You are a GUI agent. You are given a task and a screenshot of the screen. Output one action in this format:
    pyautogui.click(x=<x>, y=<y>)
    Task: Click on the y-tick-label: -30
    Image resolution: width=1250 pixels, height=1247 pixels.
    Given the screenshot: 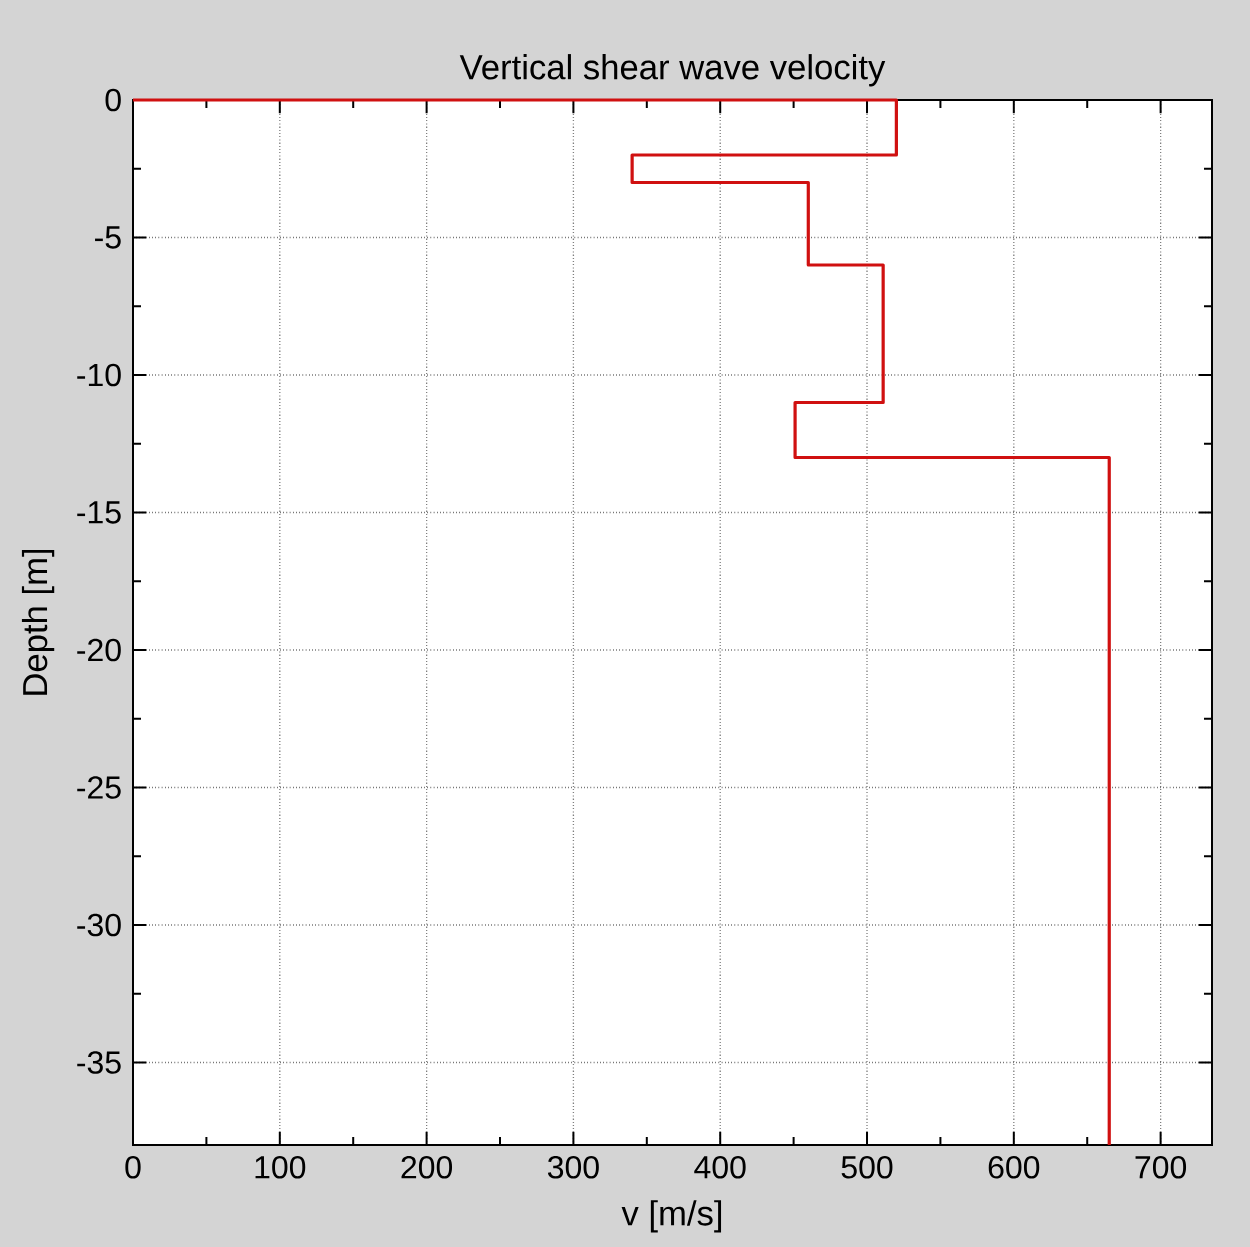 What is the action you would take?
    pyautogui.click(x=99, y=925)
    